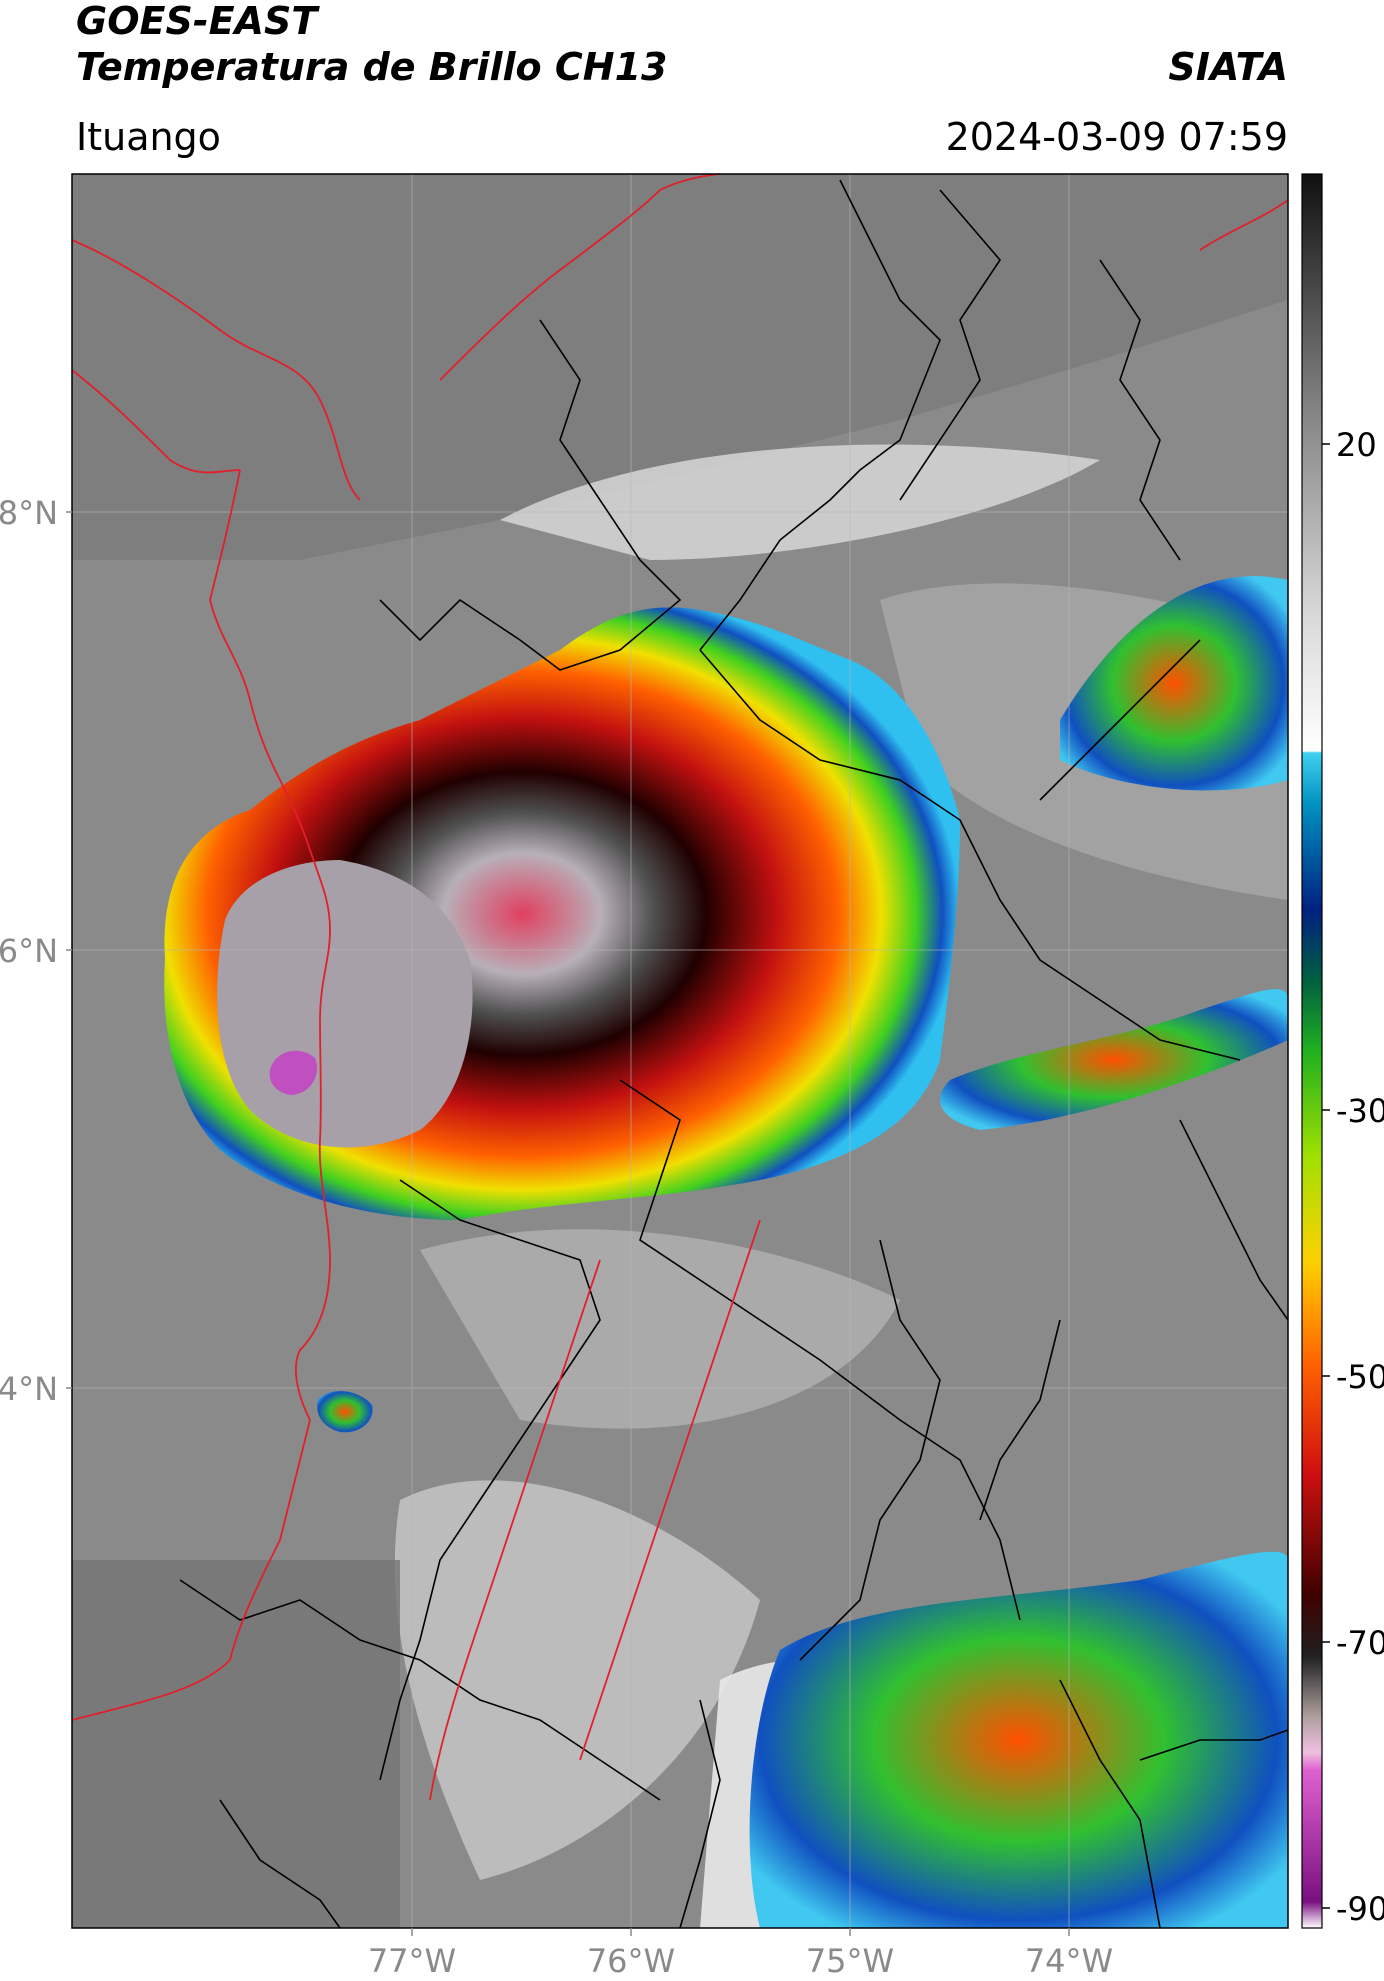 The width and height of the screenshot is (1384, 1981). I want to click on lon-label-76w: 76°W, so click(631, 1961).